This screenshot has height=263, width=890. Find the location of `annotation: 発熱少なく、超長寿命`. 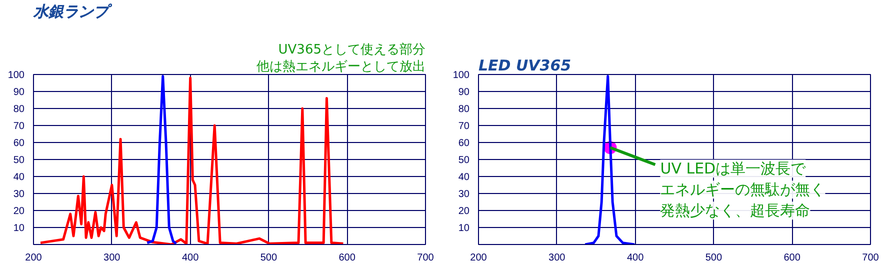

annotation: 発熱少なく、超長寿命 is located at coordinates (735, 211).